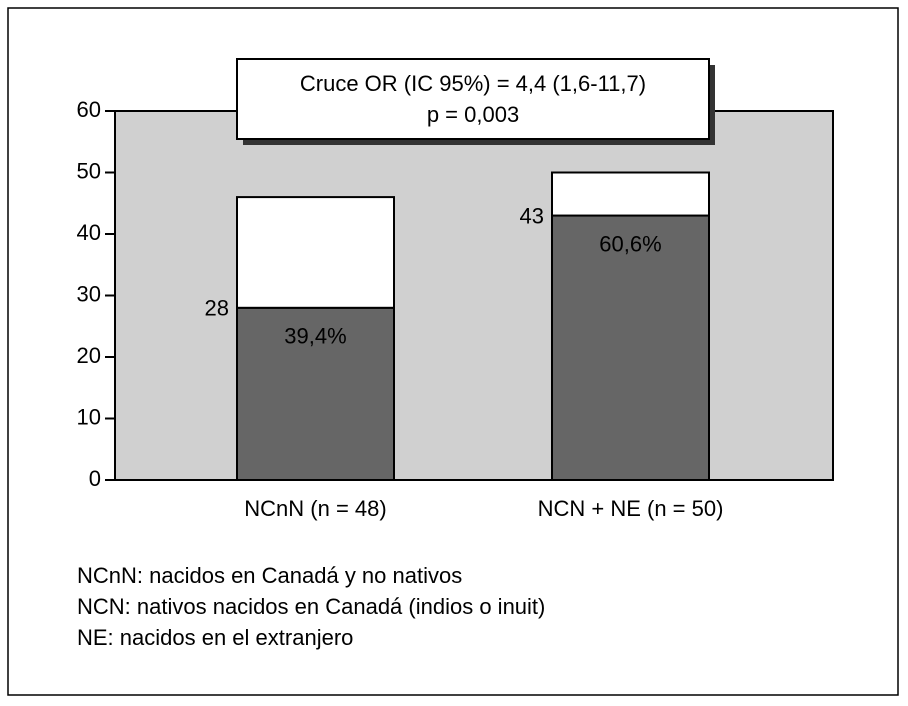 The height and width of the screenshot is (706, 908). I want to click on value-label: 28, so click(217, 308).